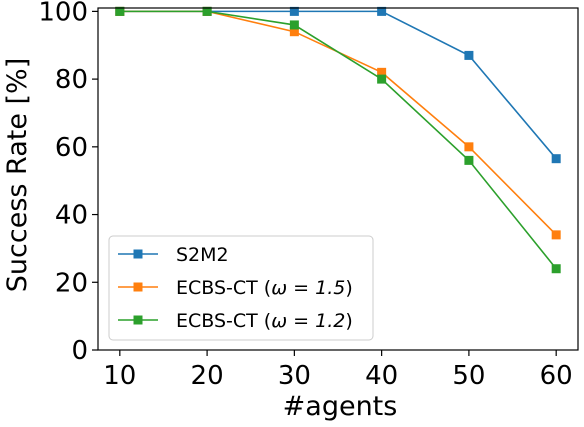 The width and height of the screenshot is (584, 427). Describe the element at coordinates (119, 376) in the screenshot. I see `x-tick-label: 10` at that location.